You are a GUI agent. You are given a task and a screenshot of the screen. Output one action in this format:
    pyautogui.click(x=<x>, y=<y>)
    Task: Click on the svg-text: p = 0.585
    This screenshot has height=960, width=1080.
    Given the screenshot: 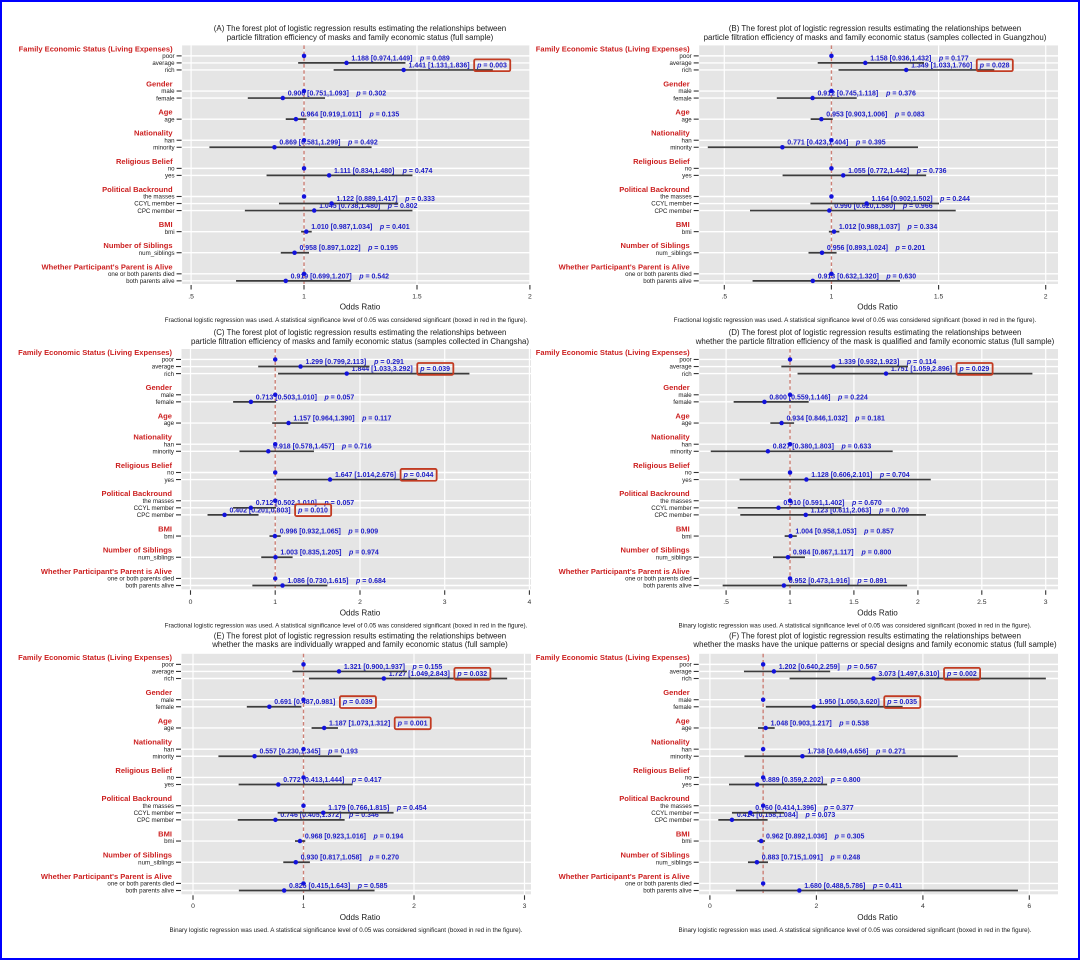 What is the action you would take?
    pyautogui.click(x=372, y=886)
    